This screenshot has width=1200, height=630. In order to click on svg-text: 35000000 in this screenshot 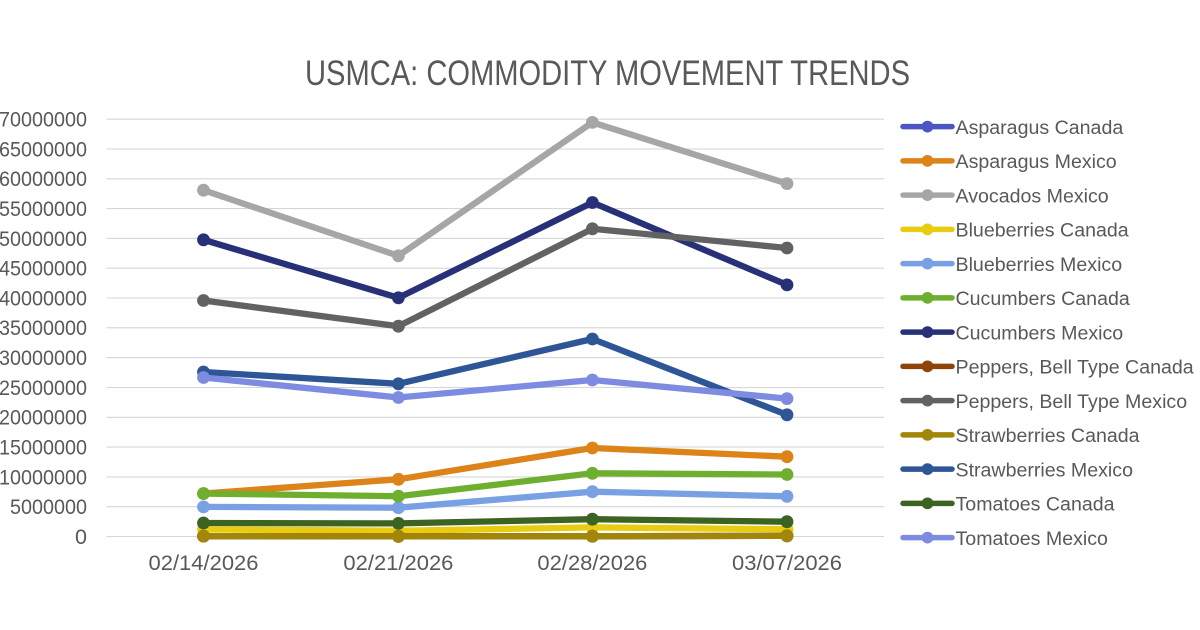, I will do `click(43, 328)`.